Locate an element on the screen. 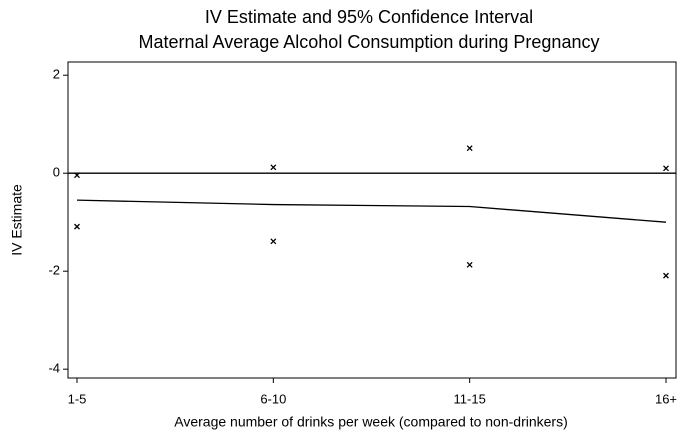 The height and width of the screenshot is (436, 682). y-tick-label: 2 is located at coordinates (56, 74).